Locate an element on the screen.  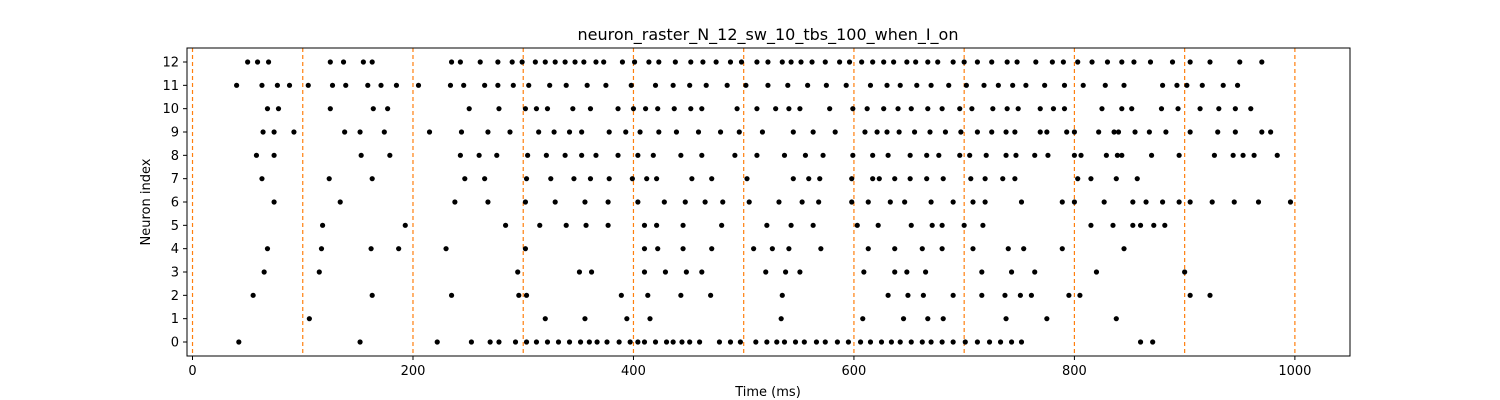
y-axis-label: Neuron index is located at coordinates (146, 201).